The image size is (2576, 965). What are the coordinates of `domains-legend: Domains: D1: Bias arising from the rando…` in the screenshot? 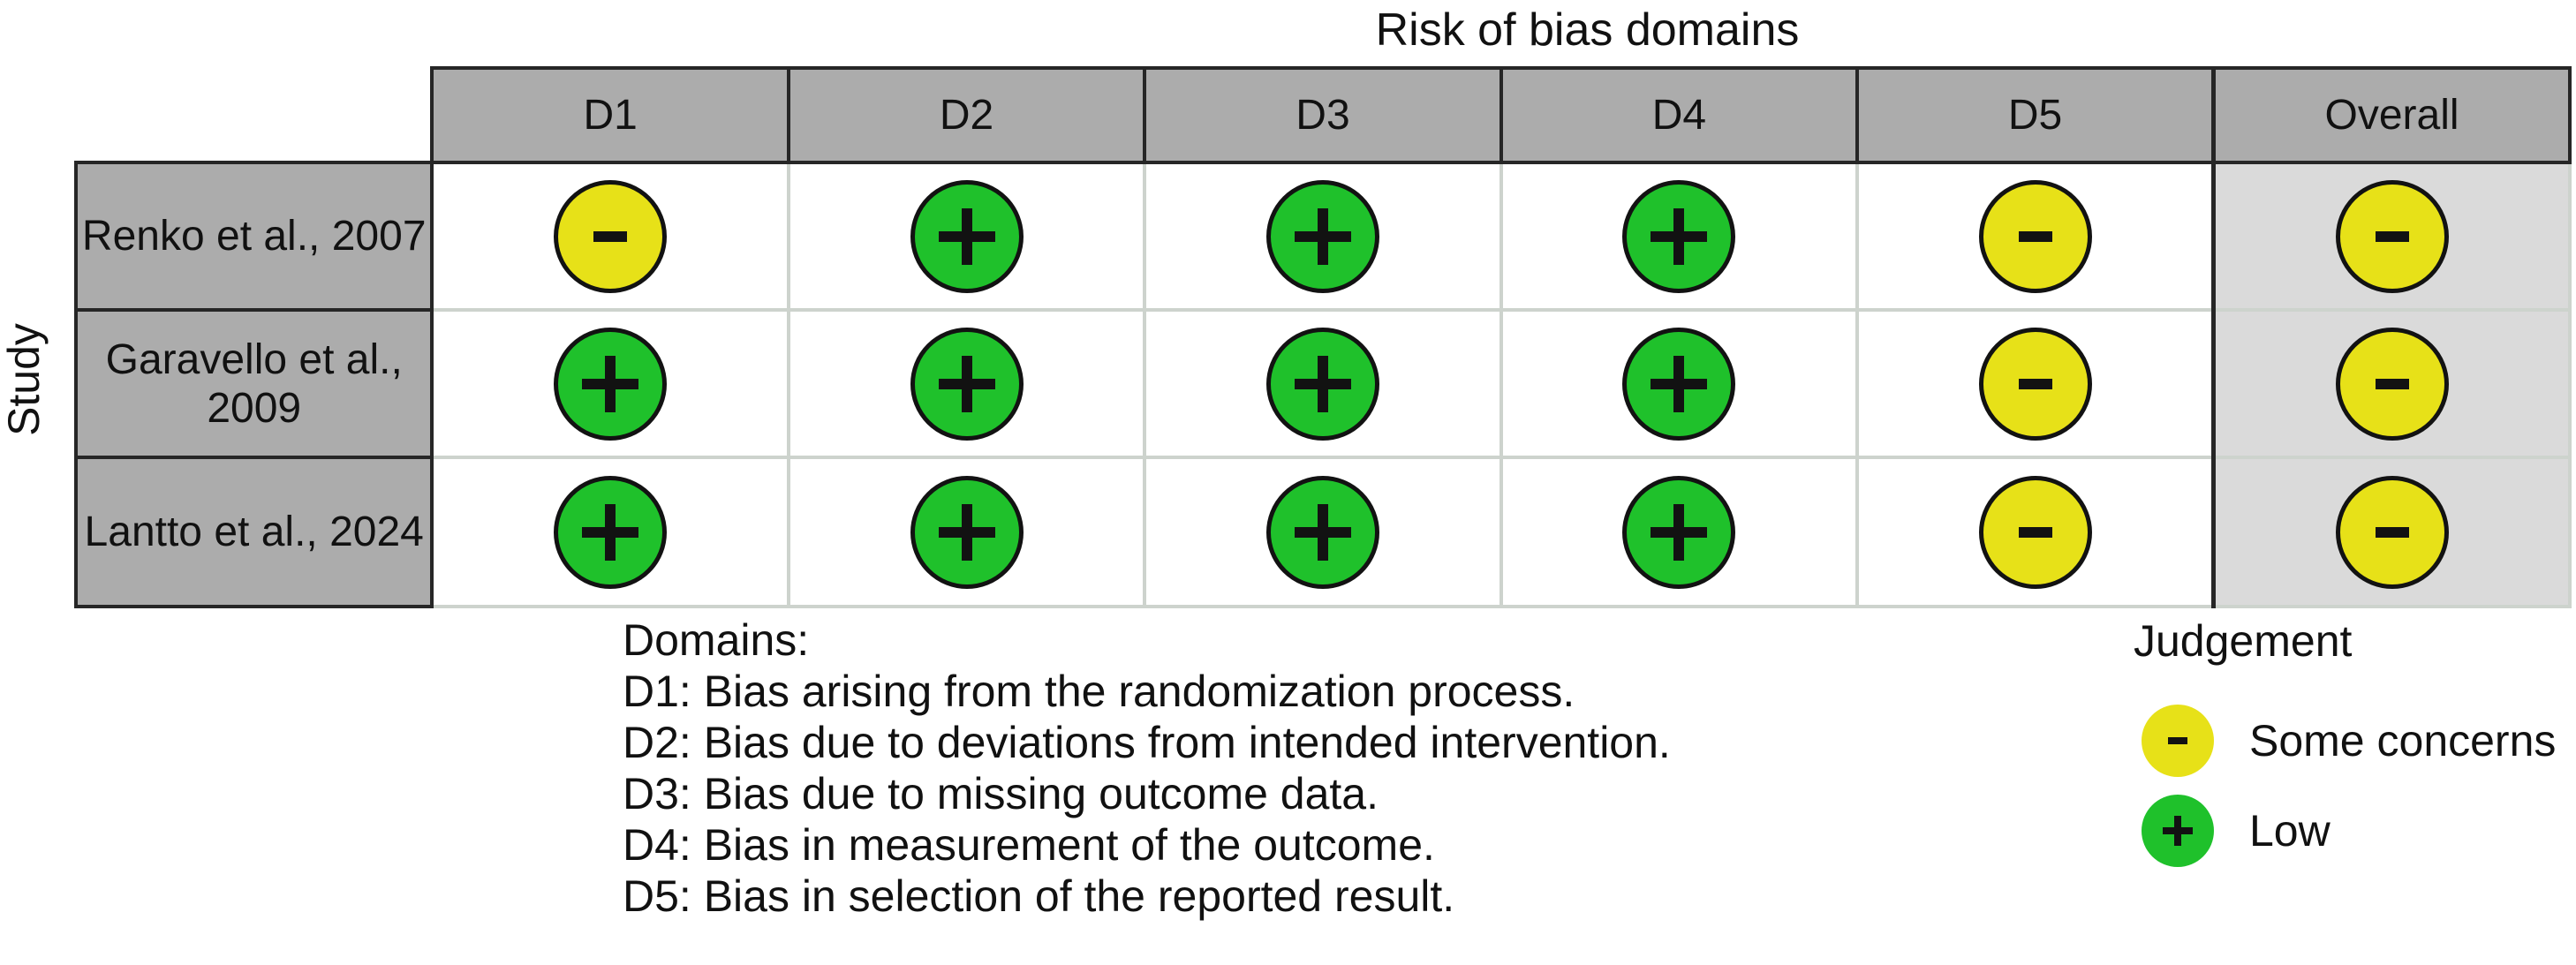 It's located at (1147, 768).